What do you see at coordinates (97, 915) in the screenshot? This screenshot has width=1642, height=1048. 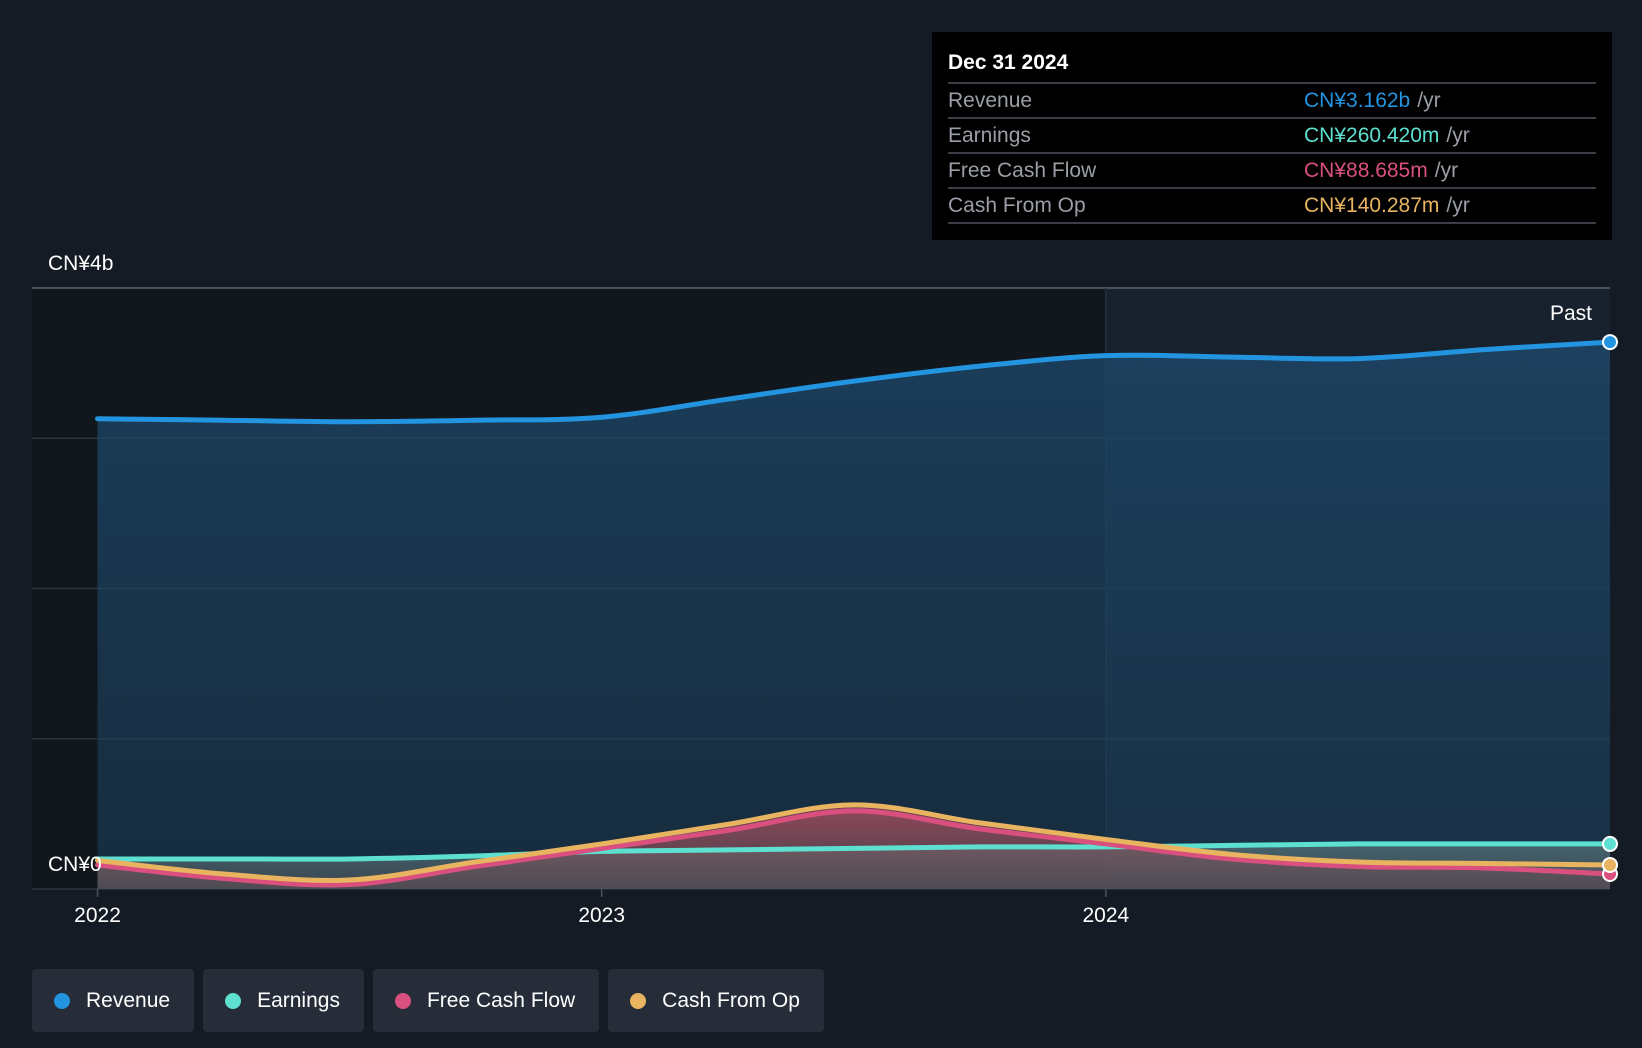 I see `x-tick-label-2022: 2022` at bounding box center [97, 915].